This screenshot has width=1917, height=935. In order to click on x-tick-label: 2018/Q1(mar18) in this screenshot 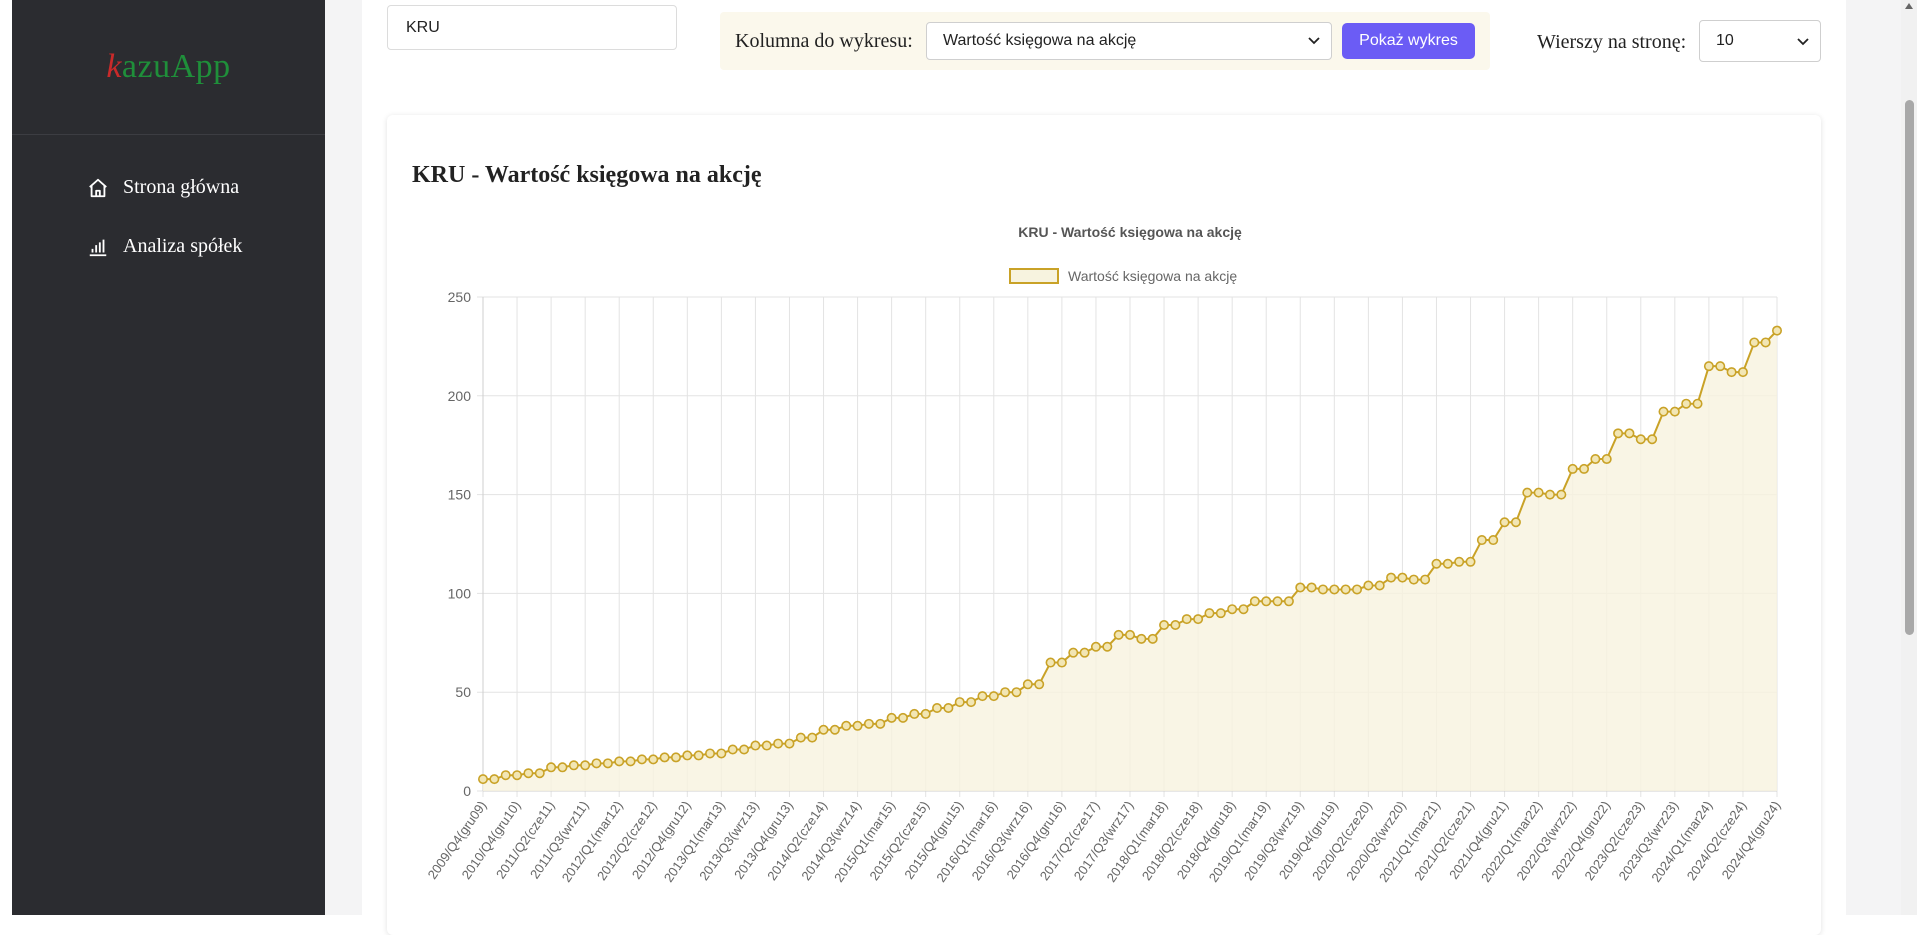, I will do `click(1137, 841)`.